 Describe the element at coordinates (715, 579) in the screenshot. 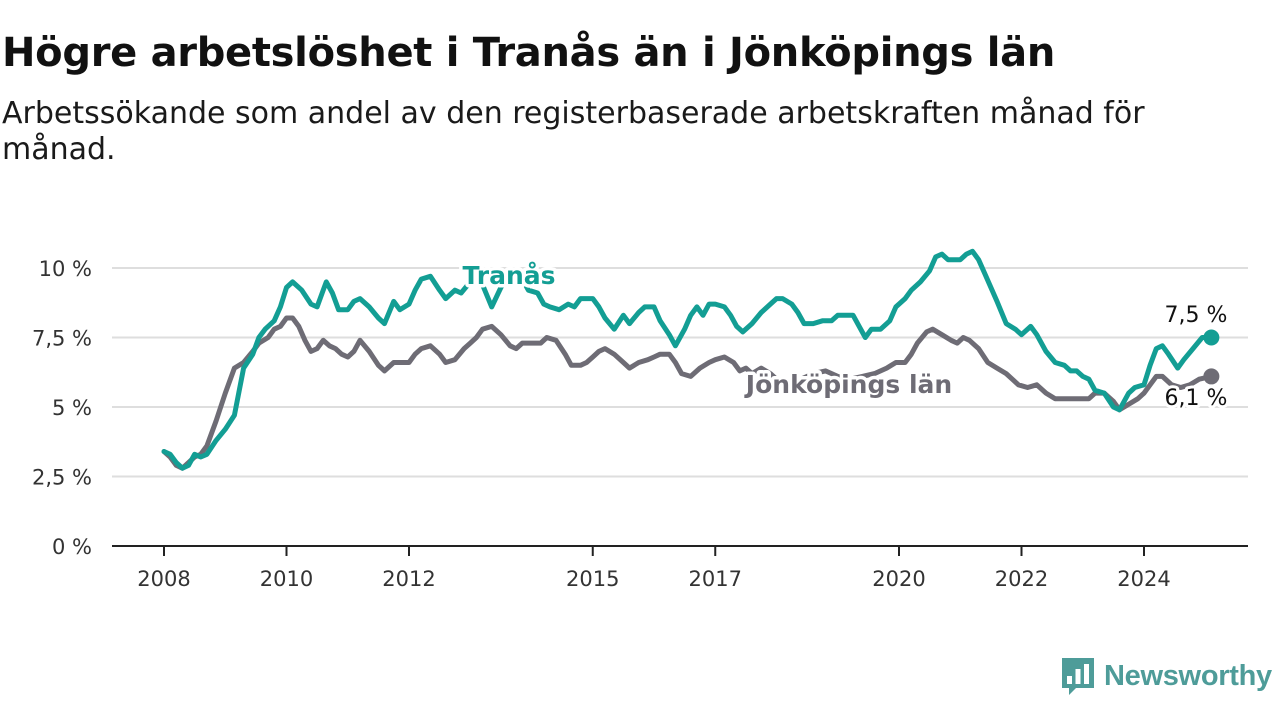

I see `x-tick-label: 2017` at that location.